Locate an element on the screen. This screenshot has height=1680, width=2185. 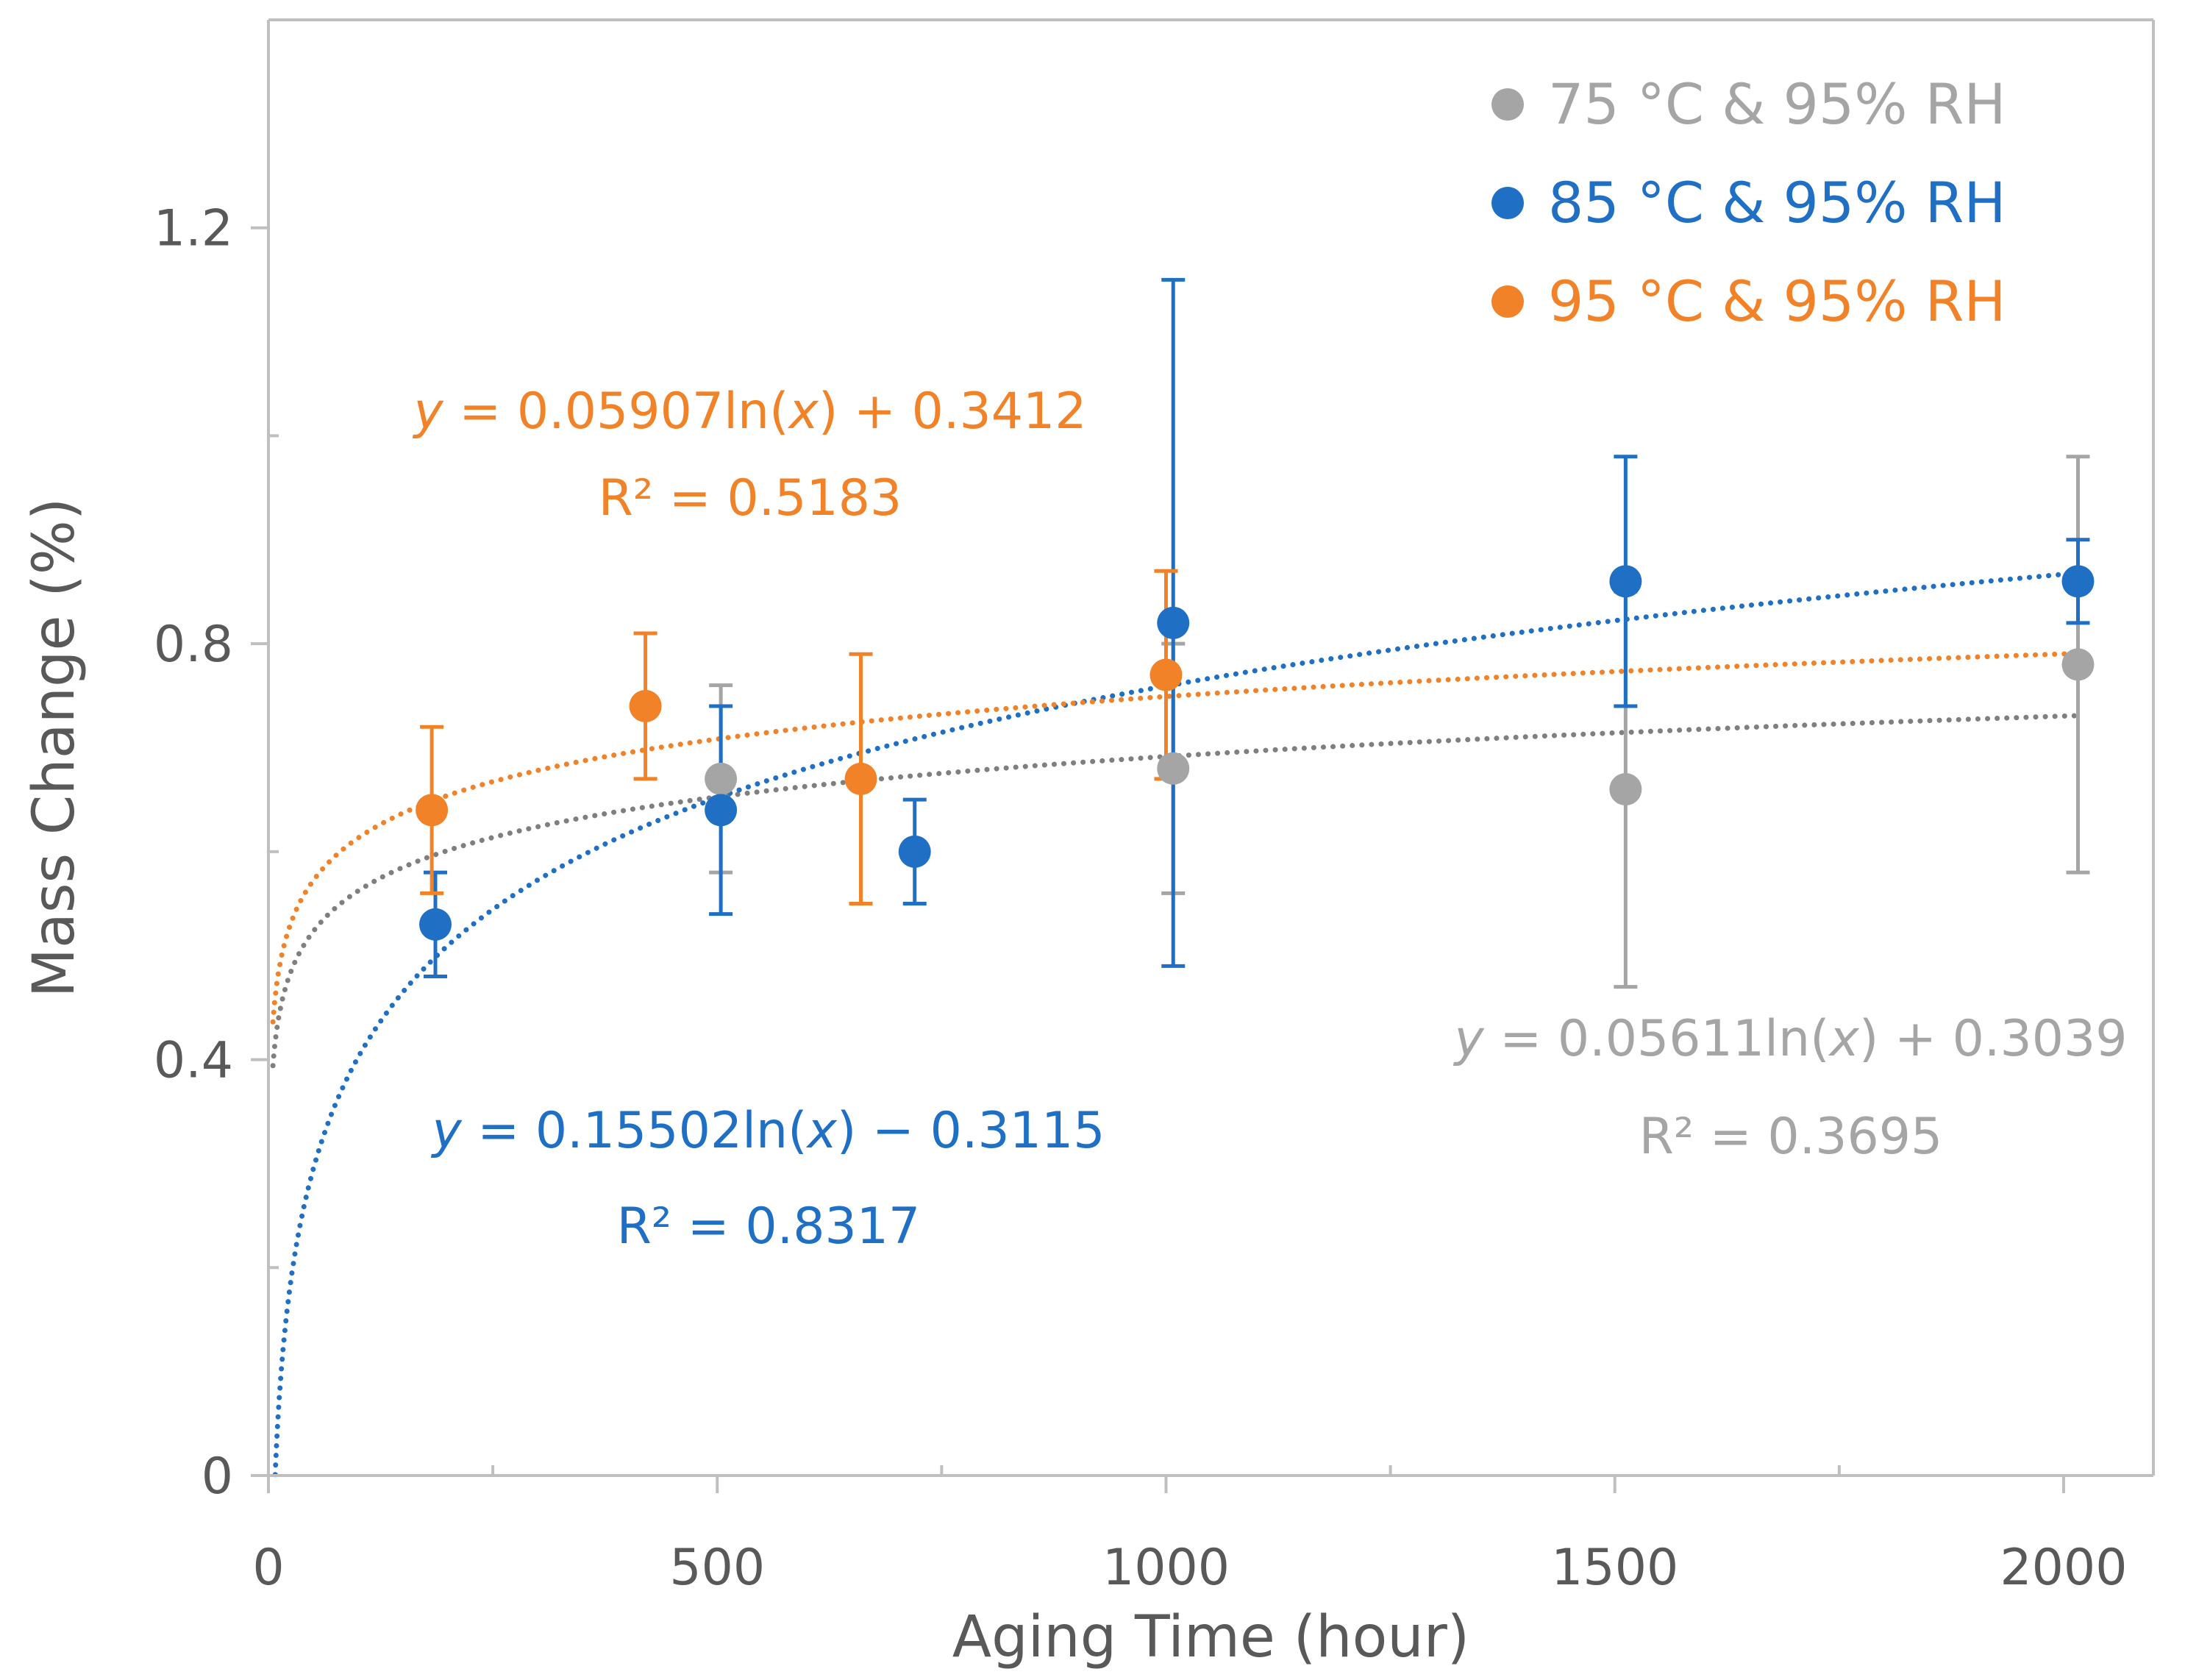
trend-equation-1: y = 0.15502ln(x) − 0.3115 is located at coordinates (768, 1131).